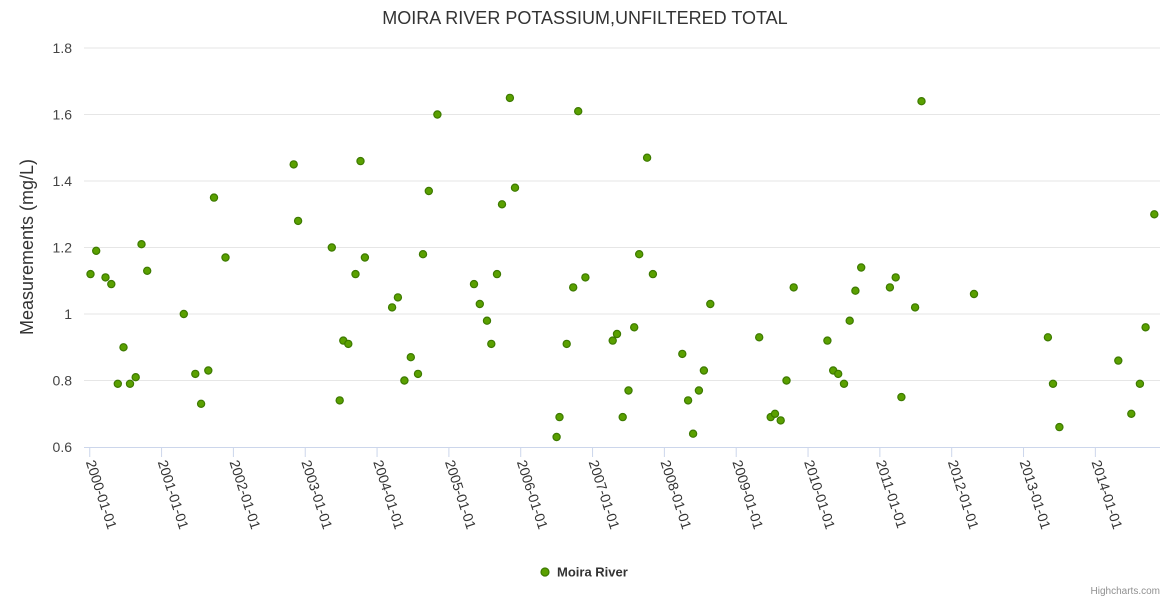 This screenshot has width=1170, height=600. I want to click on x-tick-label: 2010-01-01, so click(819, 494).